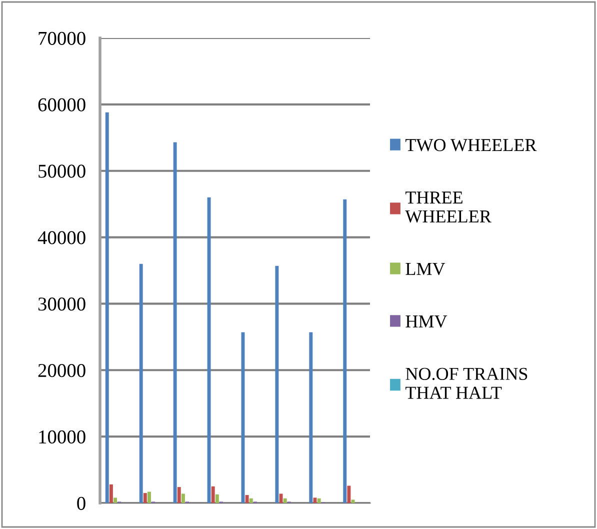 Image resolution: width=597 pixels, height=529 pixels. Describe the element at coordinates (62, 437) in the screenshot. I see `y-tick-label: 10000` at that location.